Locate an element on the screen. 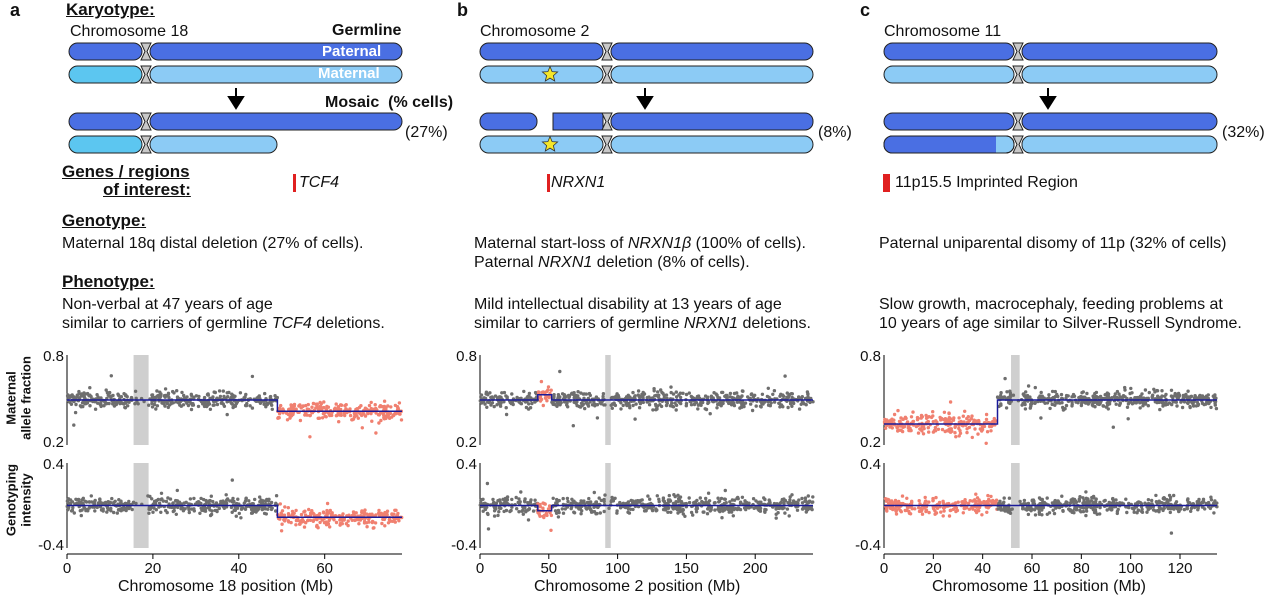 The height and width of the screenshot is (596, 1280). q-arm is located at coordinates (712, 74).